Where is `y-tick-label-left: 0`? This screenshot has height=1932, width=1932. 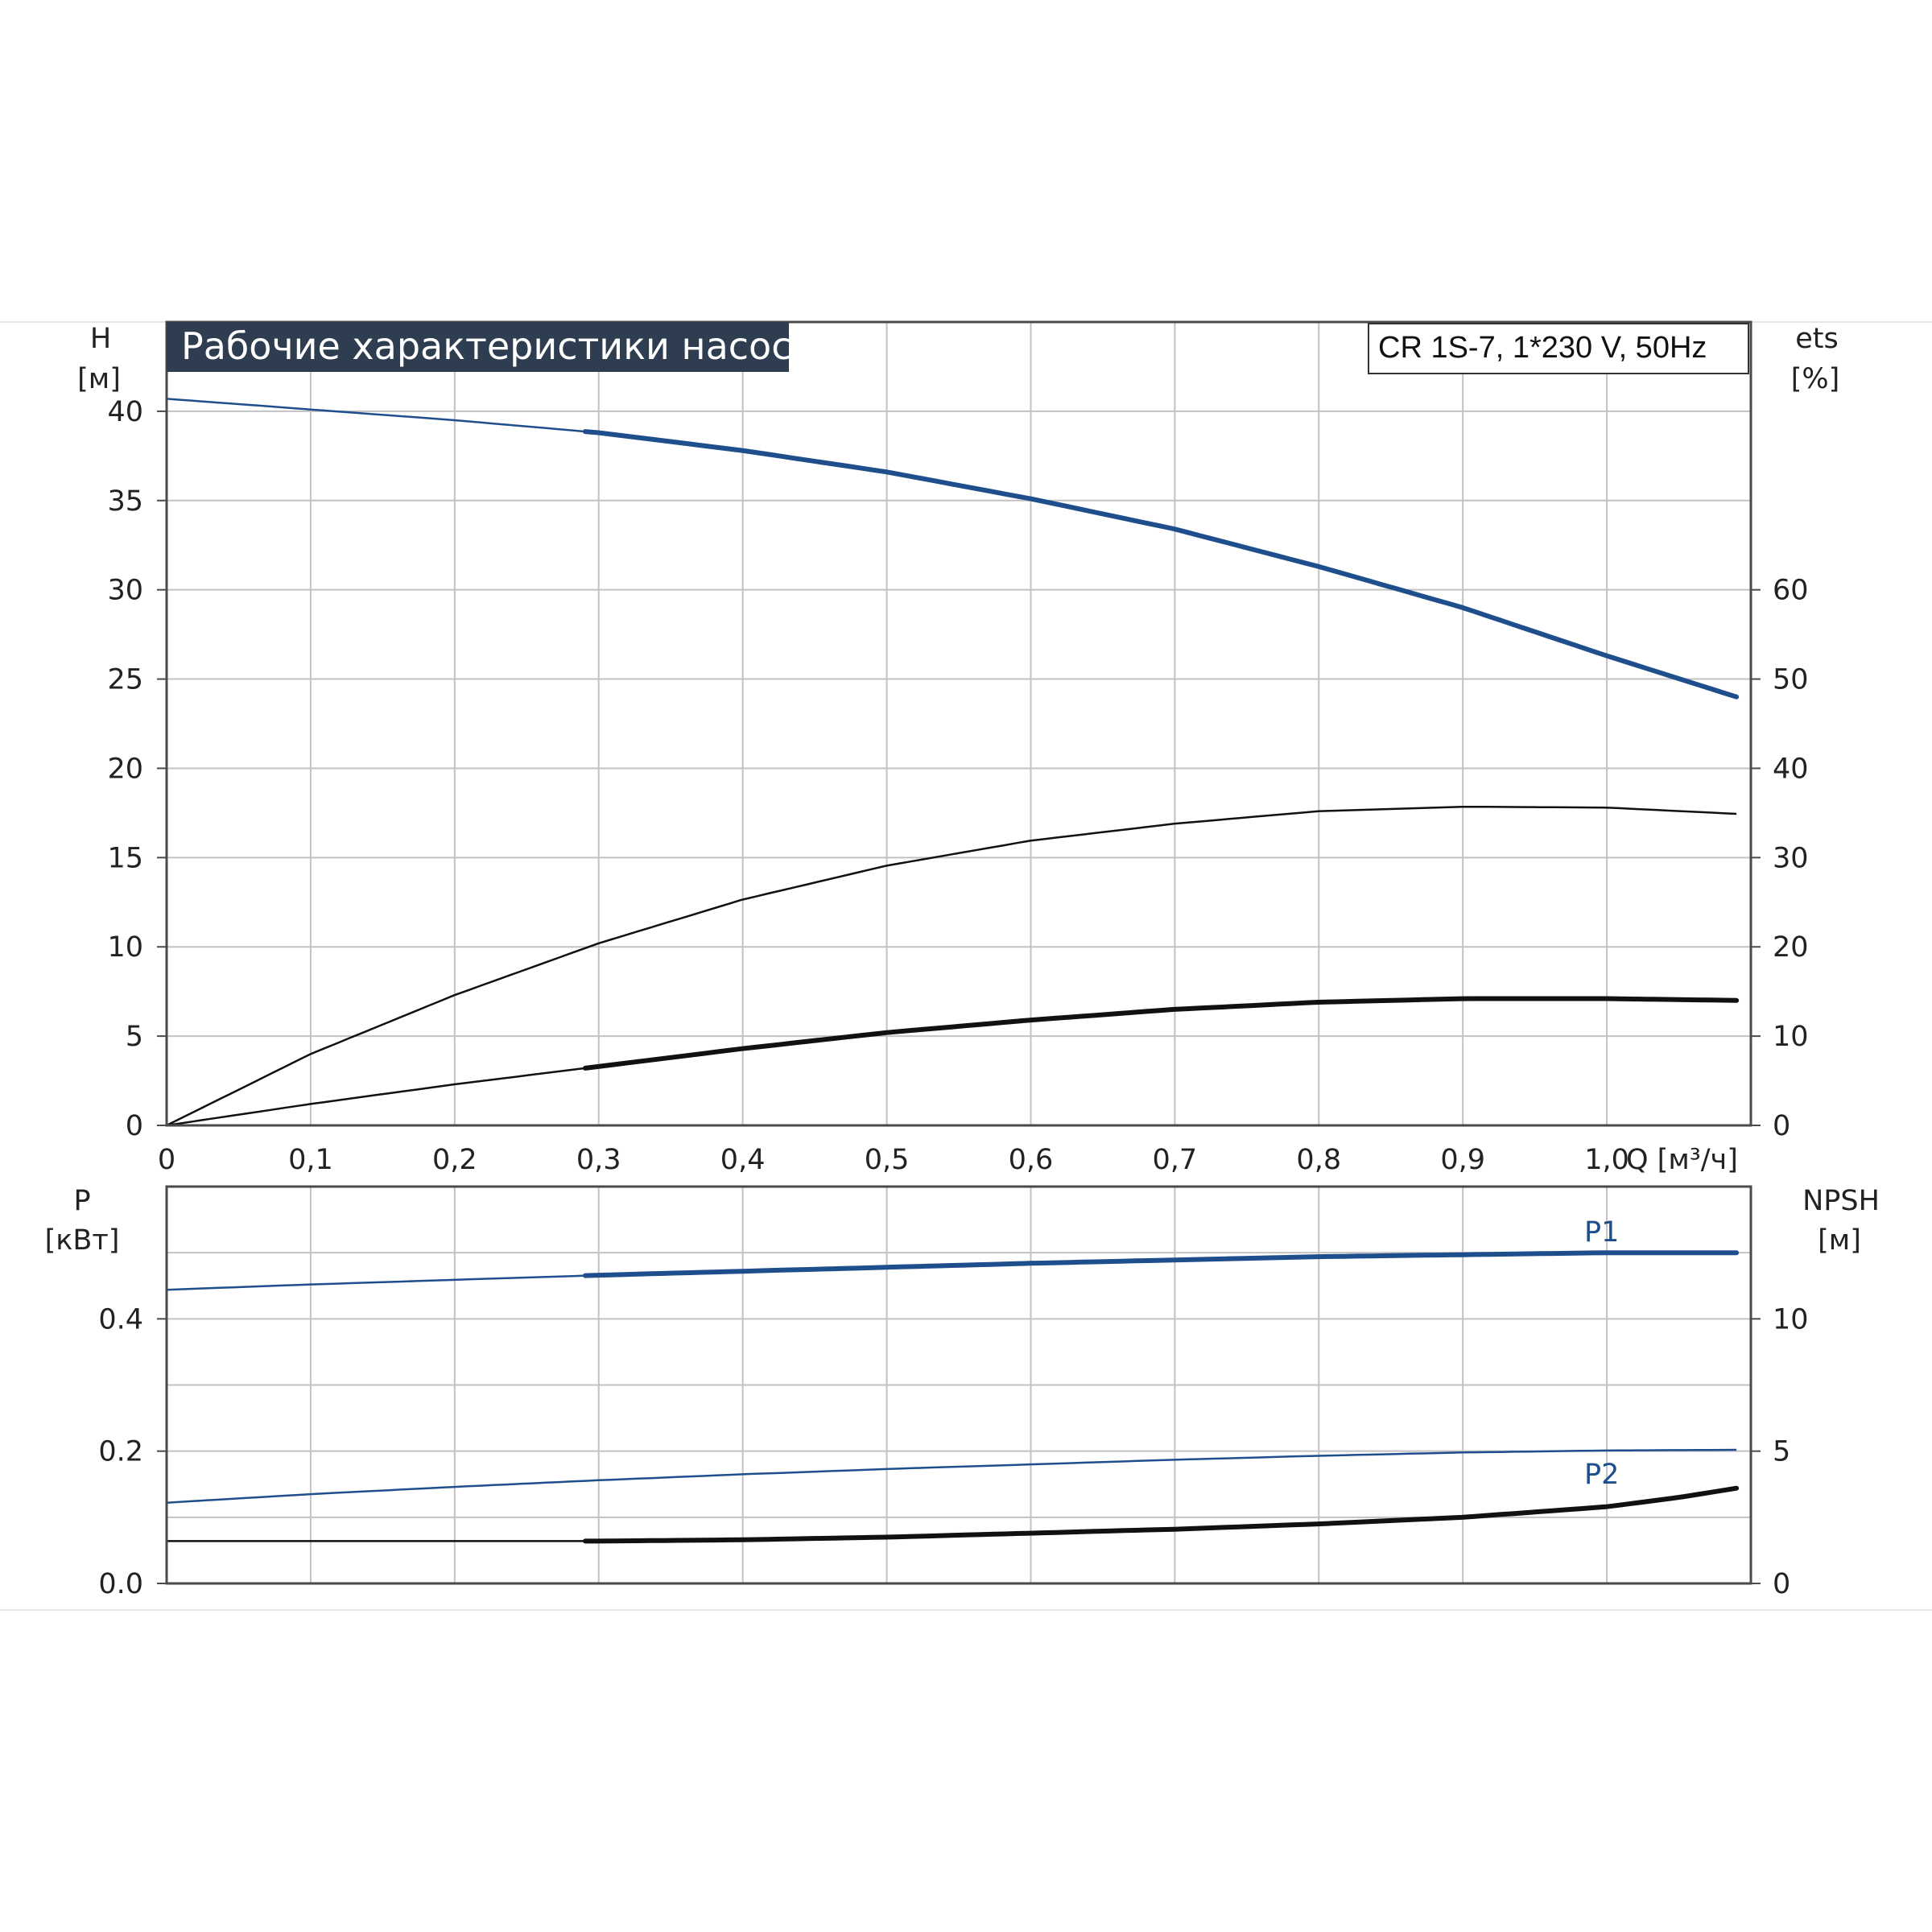
y-tick-label-left: 0 is located at coordinates (134, 1126).